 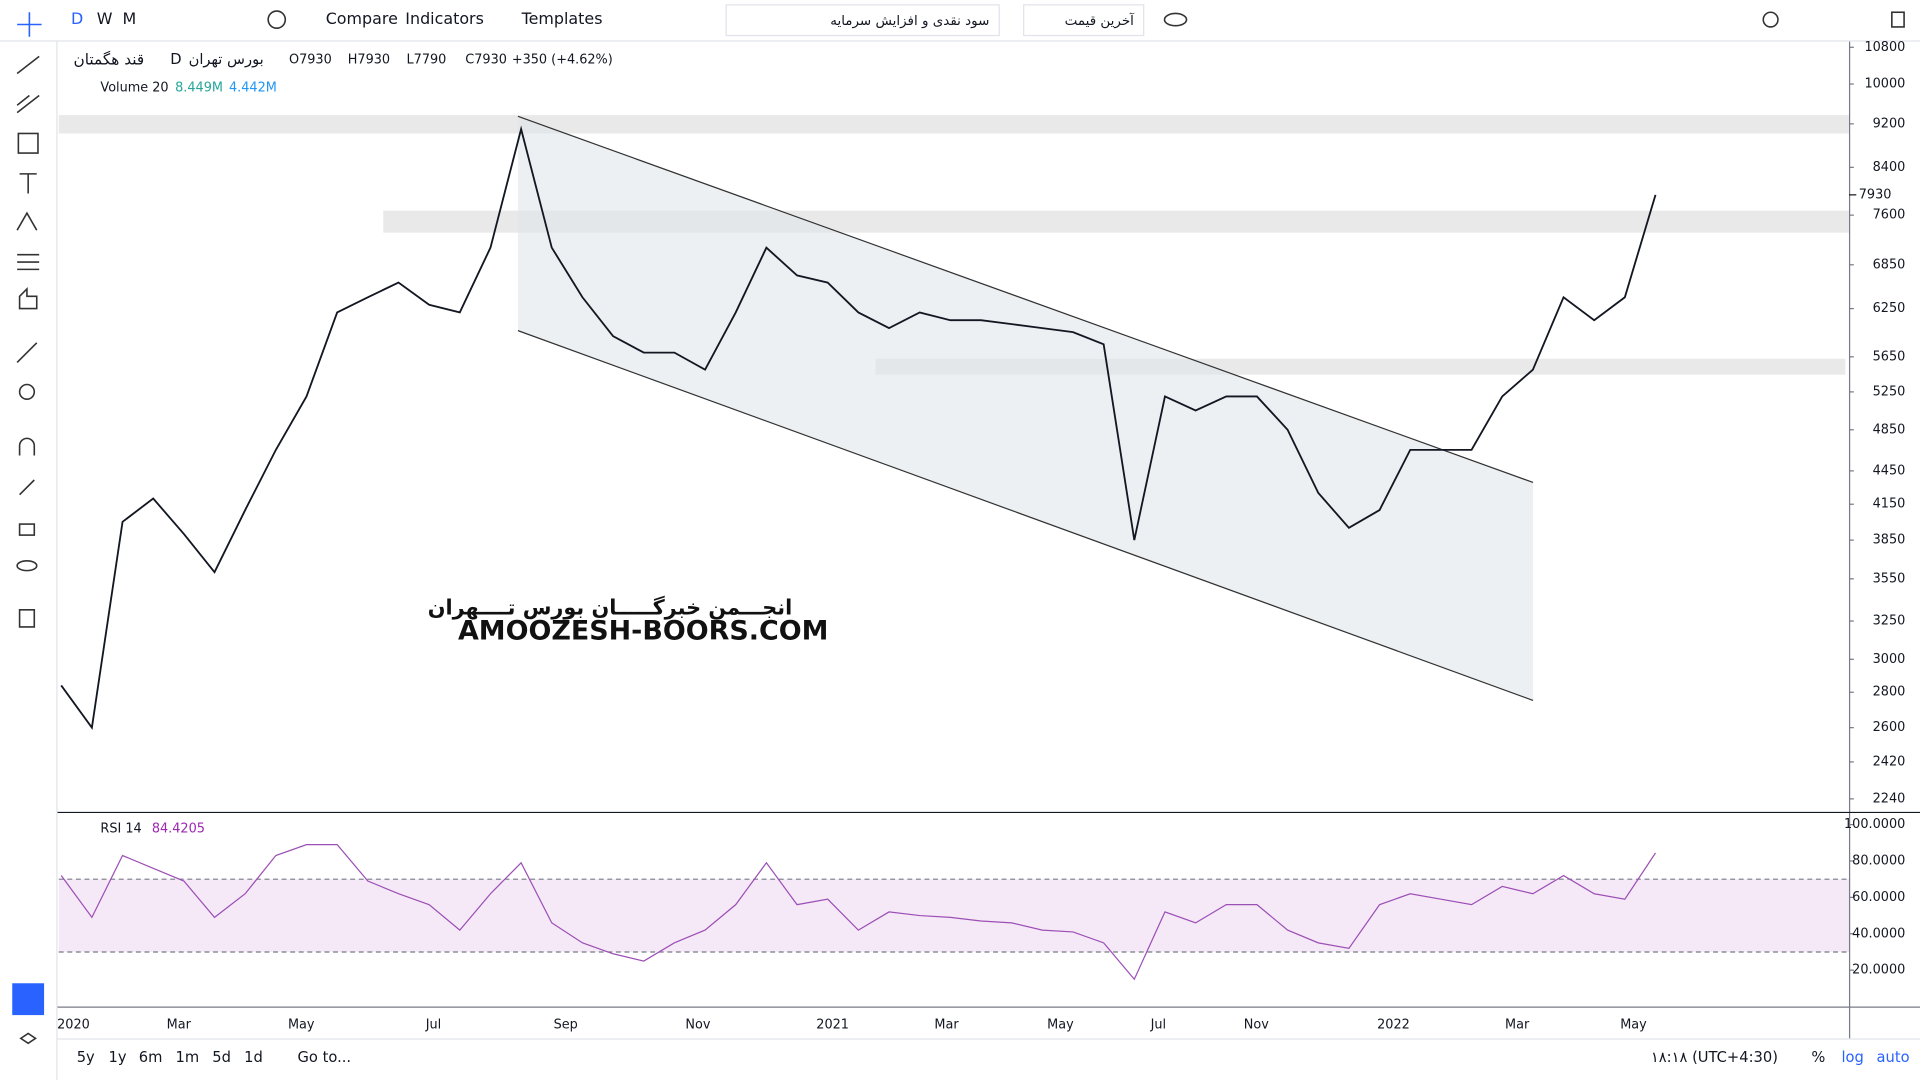 What do you see at coordinates (77, 18) in the screenshot?
I see `interval-button: D` at bounding box center [77, 18].